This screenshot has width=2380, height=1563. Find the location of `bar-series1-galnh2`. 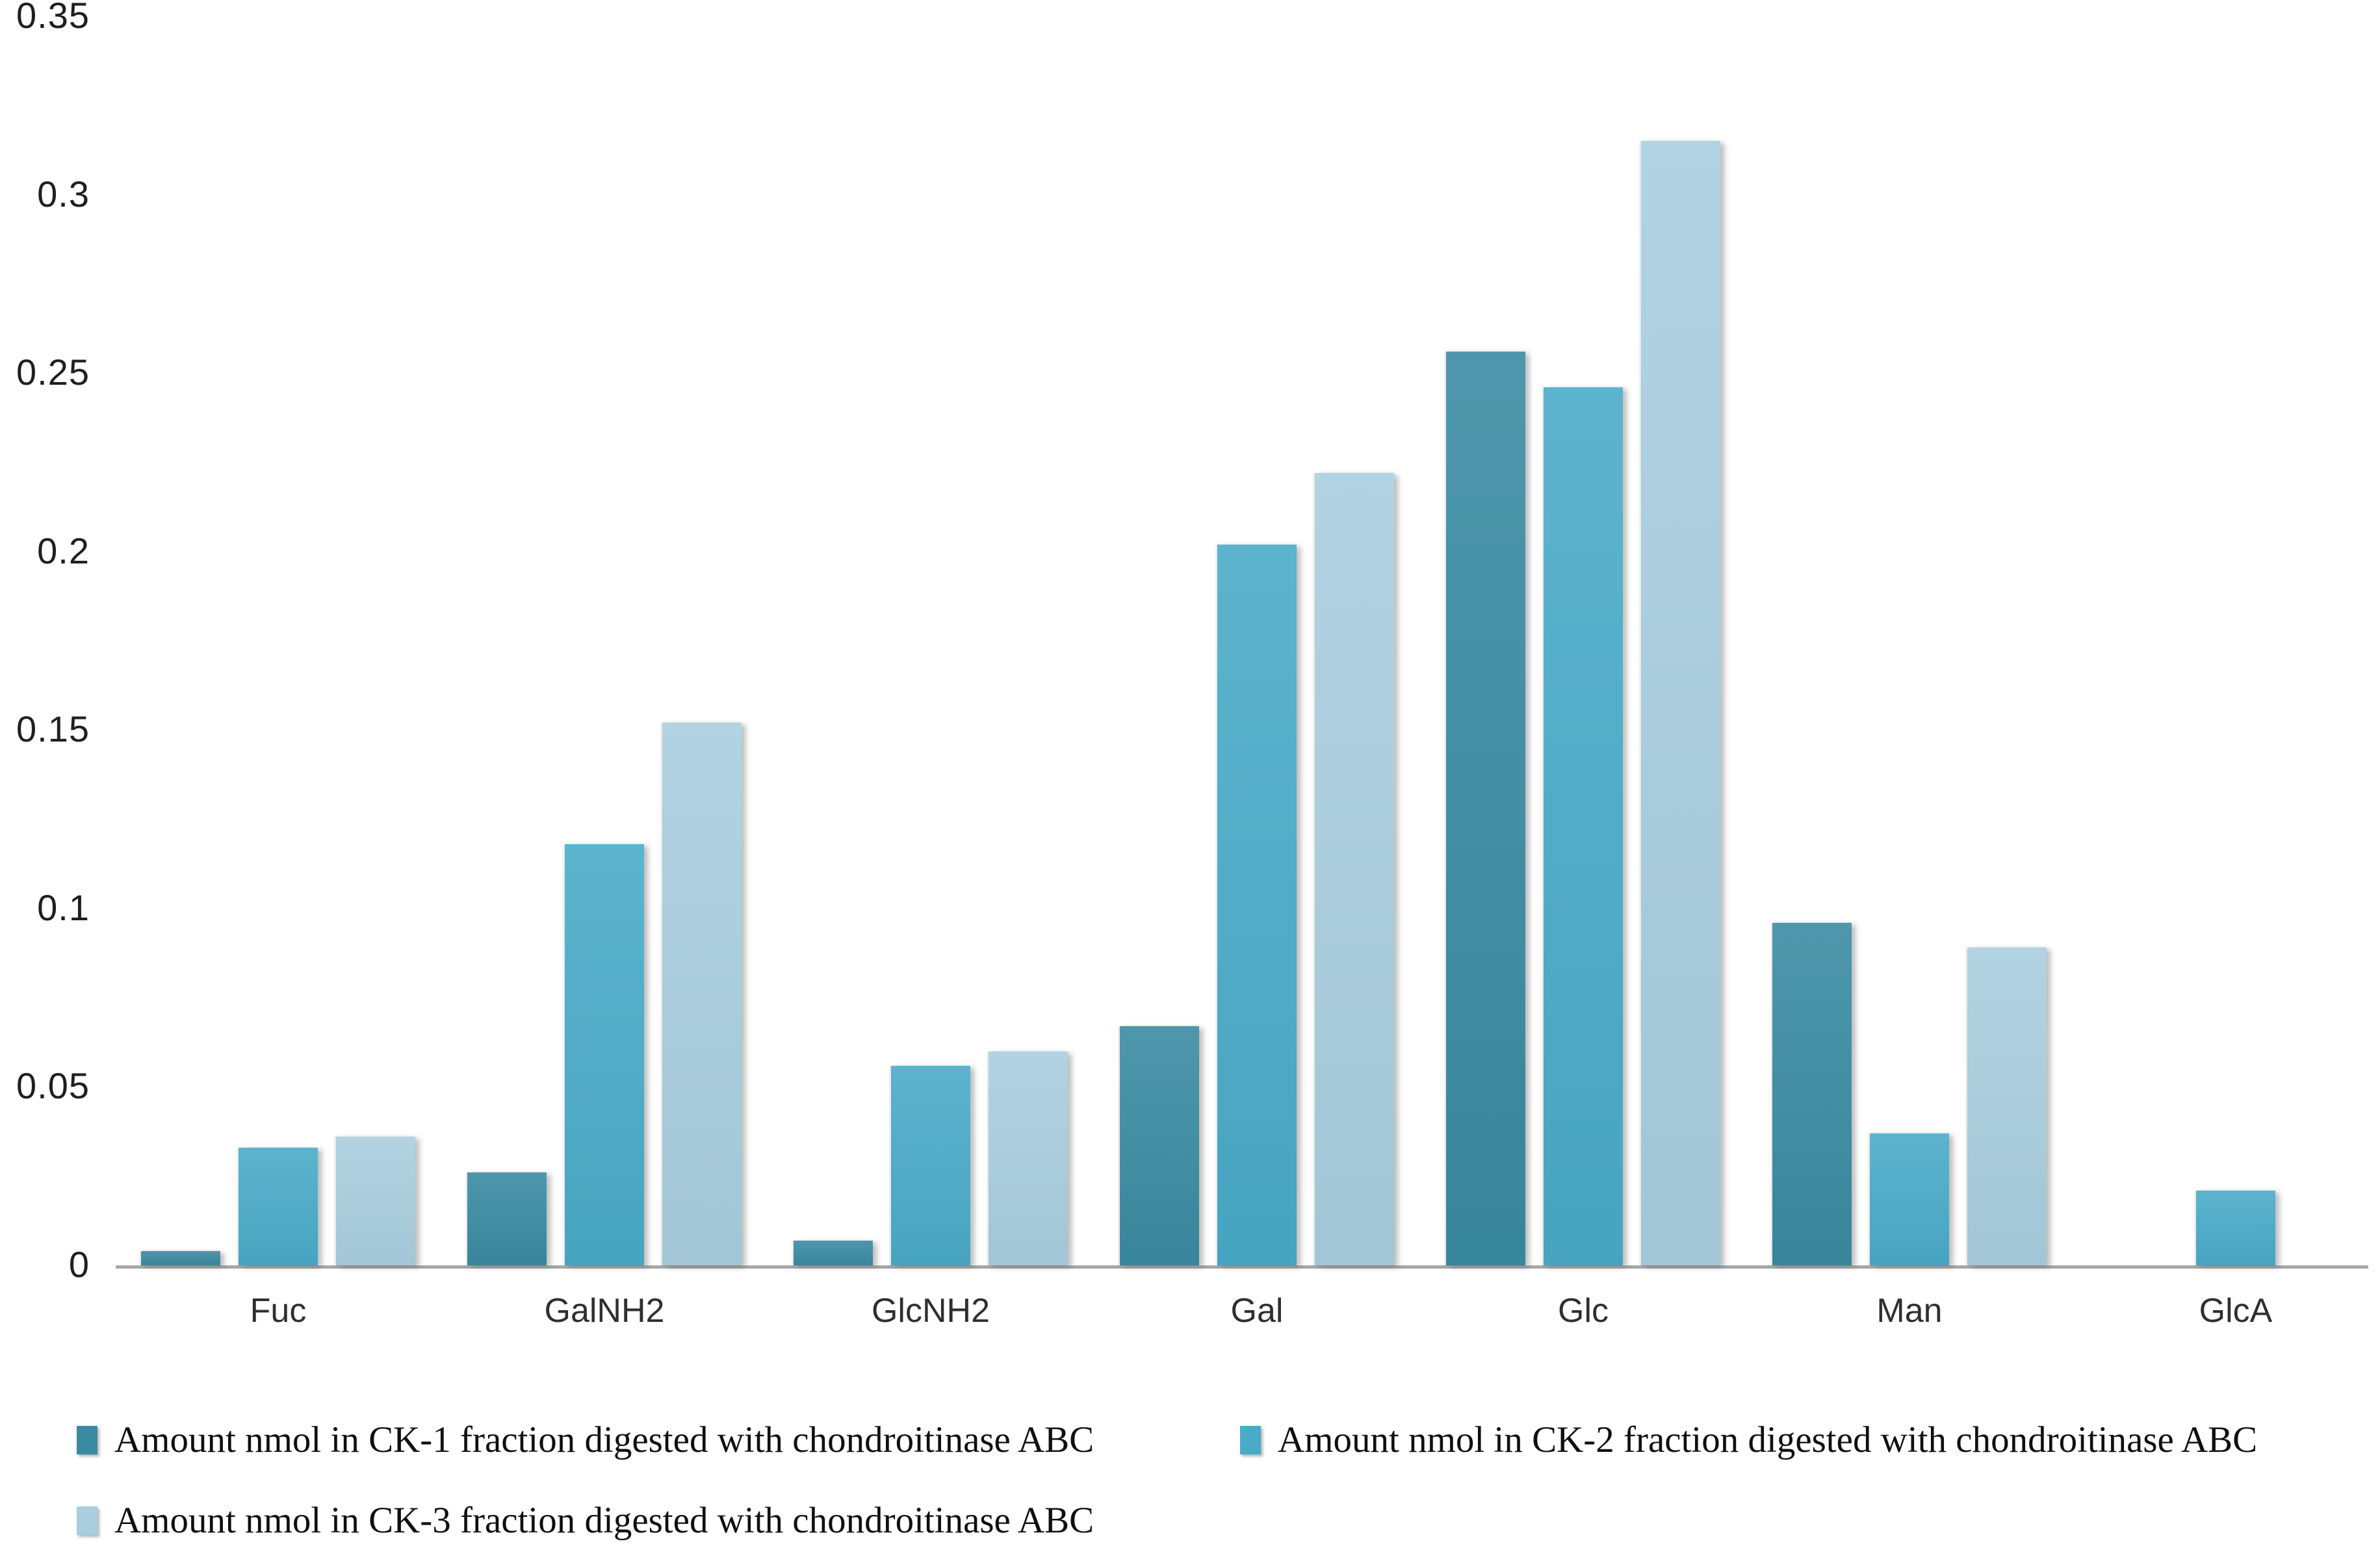

bar-series1-galnh2 is located at coordinates (507, 1218).